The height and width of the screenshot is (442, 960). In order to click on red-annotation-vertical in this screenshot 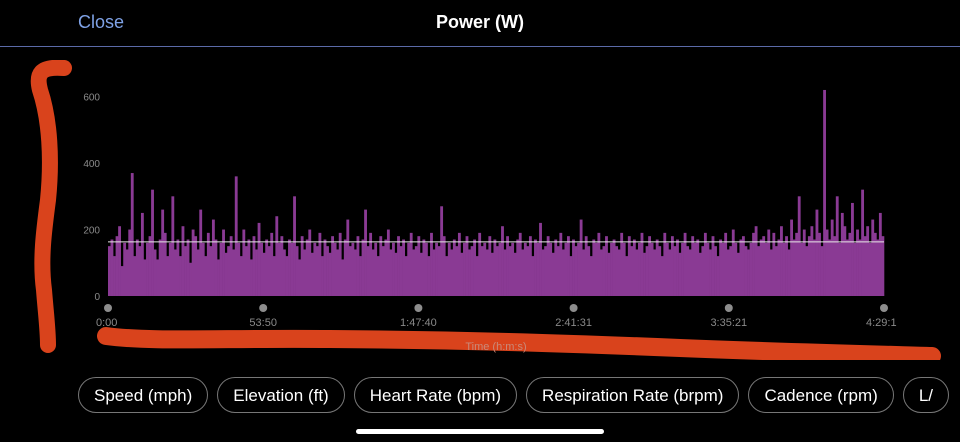, I will do `click(51, 206)`.